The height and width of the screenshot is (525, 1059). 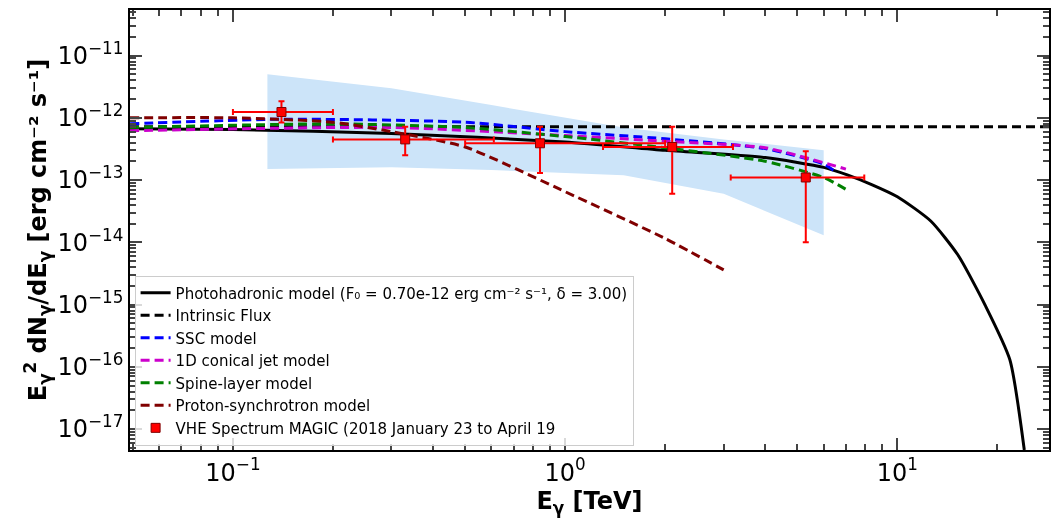 I want to click on x-tick-label: 10$^{1}$, so click(x=897, y=470).